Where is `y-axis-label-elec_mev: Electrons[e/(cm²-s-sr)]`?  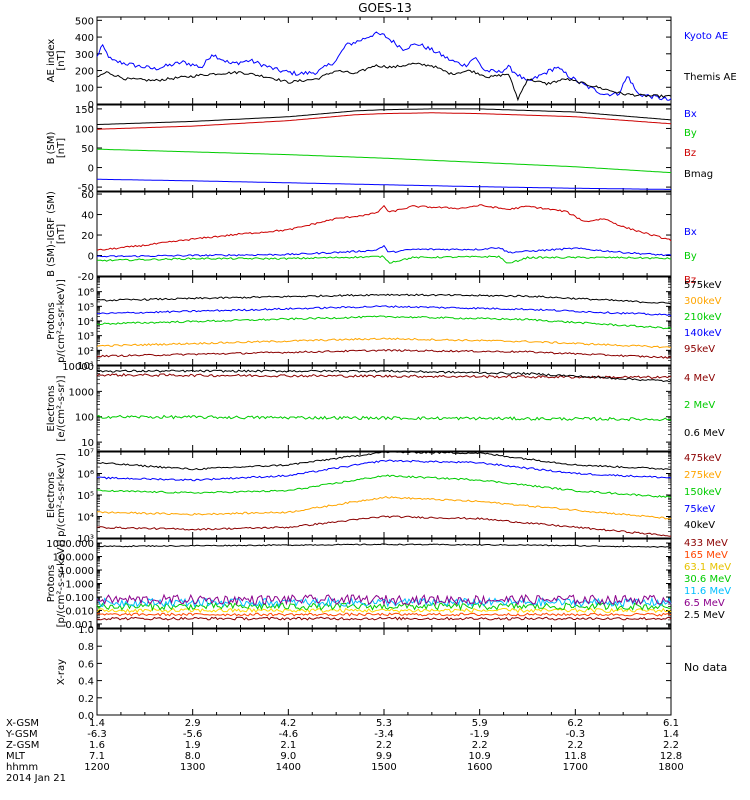 y-axis-label-elec_mev: Electrons[e/(cm²-s-sr)] is located at coordinates (56, 408).